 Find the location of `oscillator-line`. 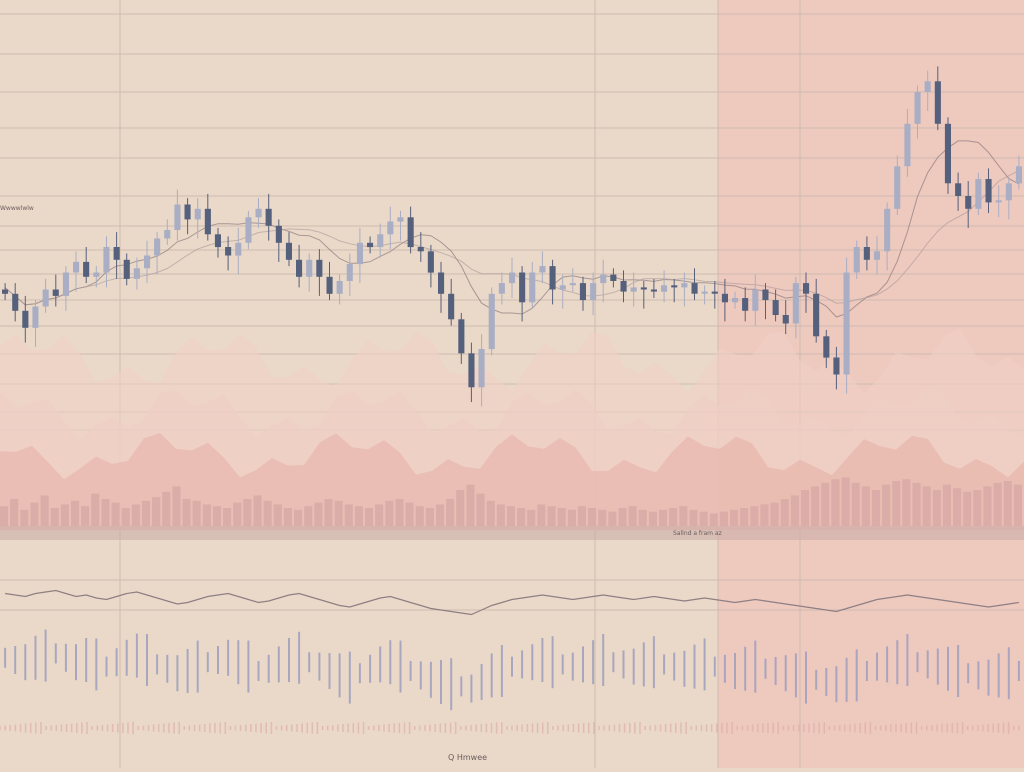

oscillator-line is located at coordinates (512, 602).